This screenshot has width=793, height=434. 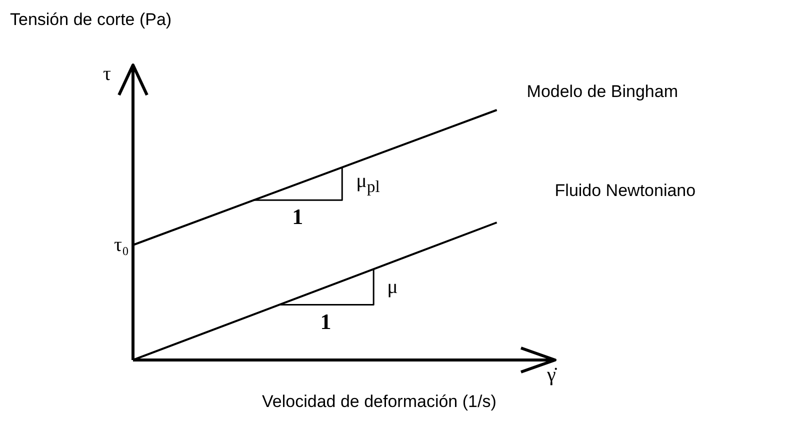 What do you see at coordinates (602, 92) in the screenshot?
I see `series-label: Modelo de Bingham` at bounding box center [602, 92].